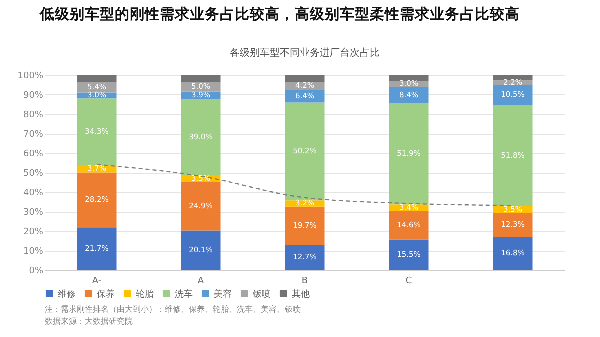  What do you see at coordinates (89, 321) in the screenshot?
I see `source-note: 数据来源：大数据研究院` at bounding box center [89, 321].